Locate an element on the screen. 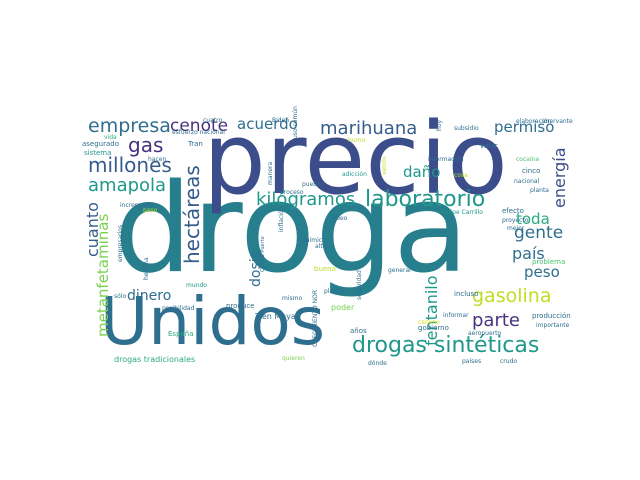  cloud-word: video is located at coordinates (339, 218).